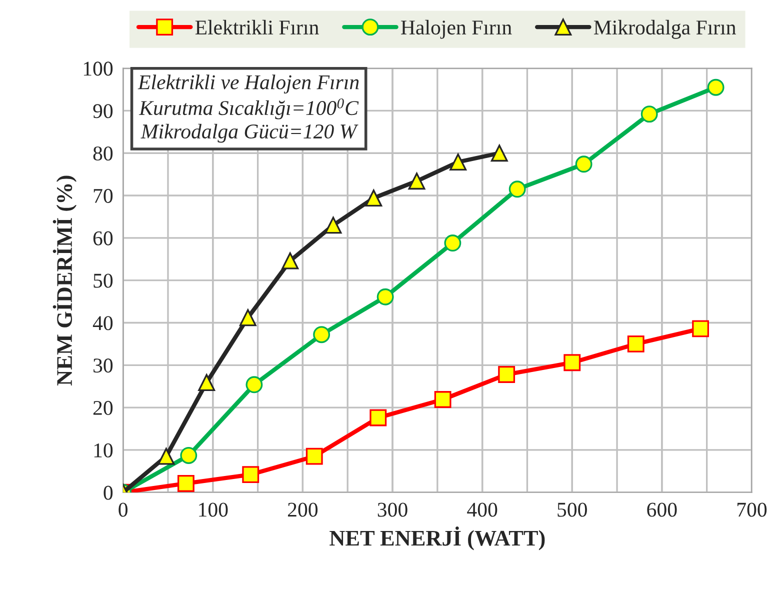 This screenshot has width=779, height=599. What do you see at coordinates (64, 281) in the screenshot?
I see `y-axis-title: NEM GİDERİMİ (%)` at bounding box center [64, 281].